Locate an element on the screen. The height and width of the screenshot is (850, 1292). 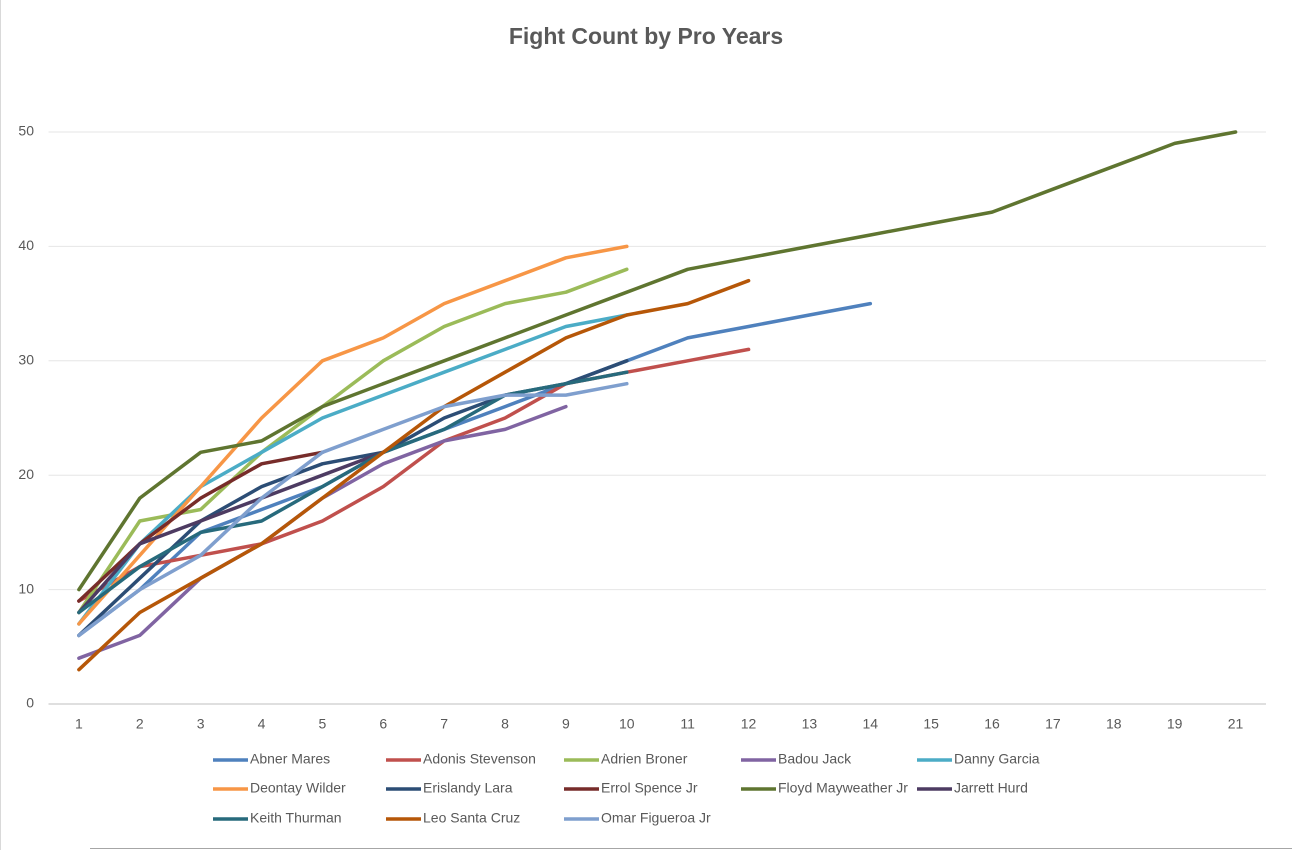
x-tick-label: 18 is located at coordinates (1114, 724).